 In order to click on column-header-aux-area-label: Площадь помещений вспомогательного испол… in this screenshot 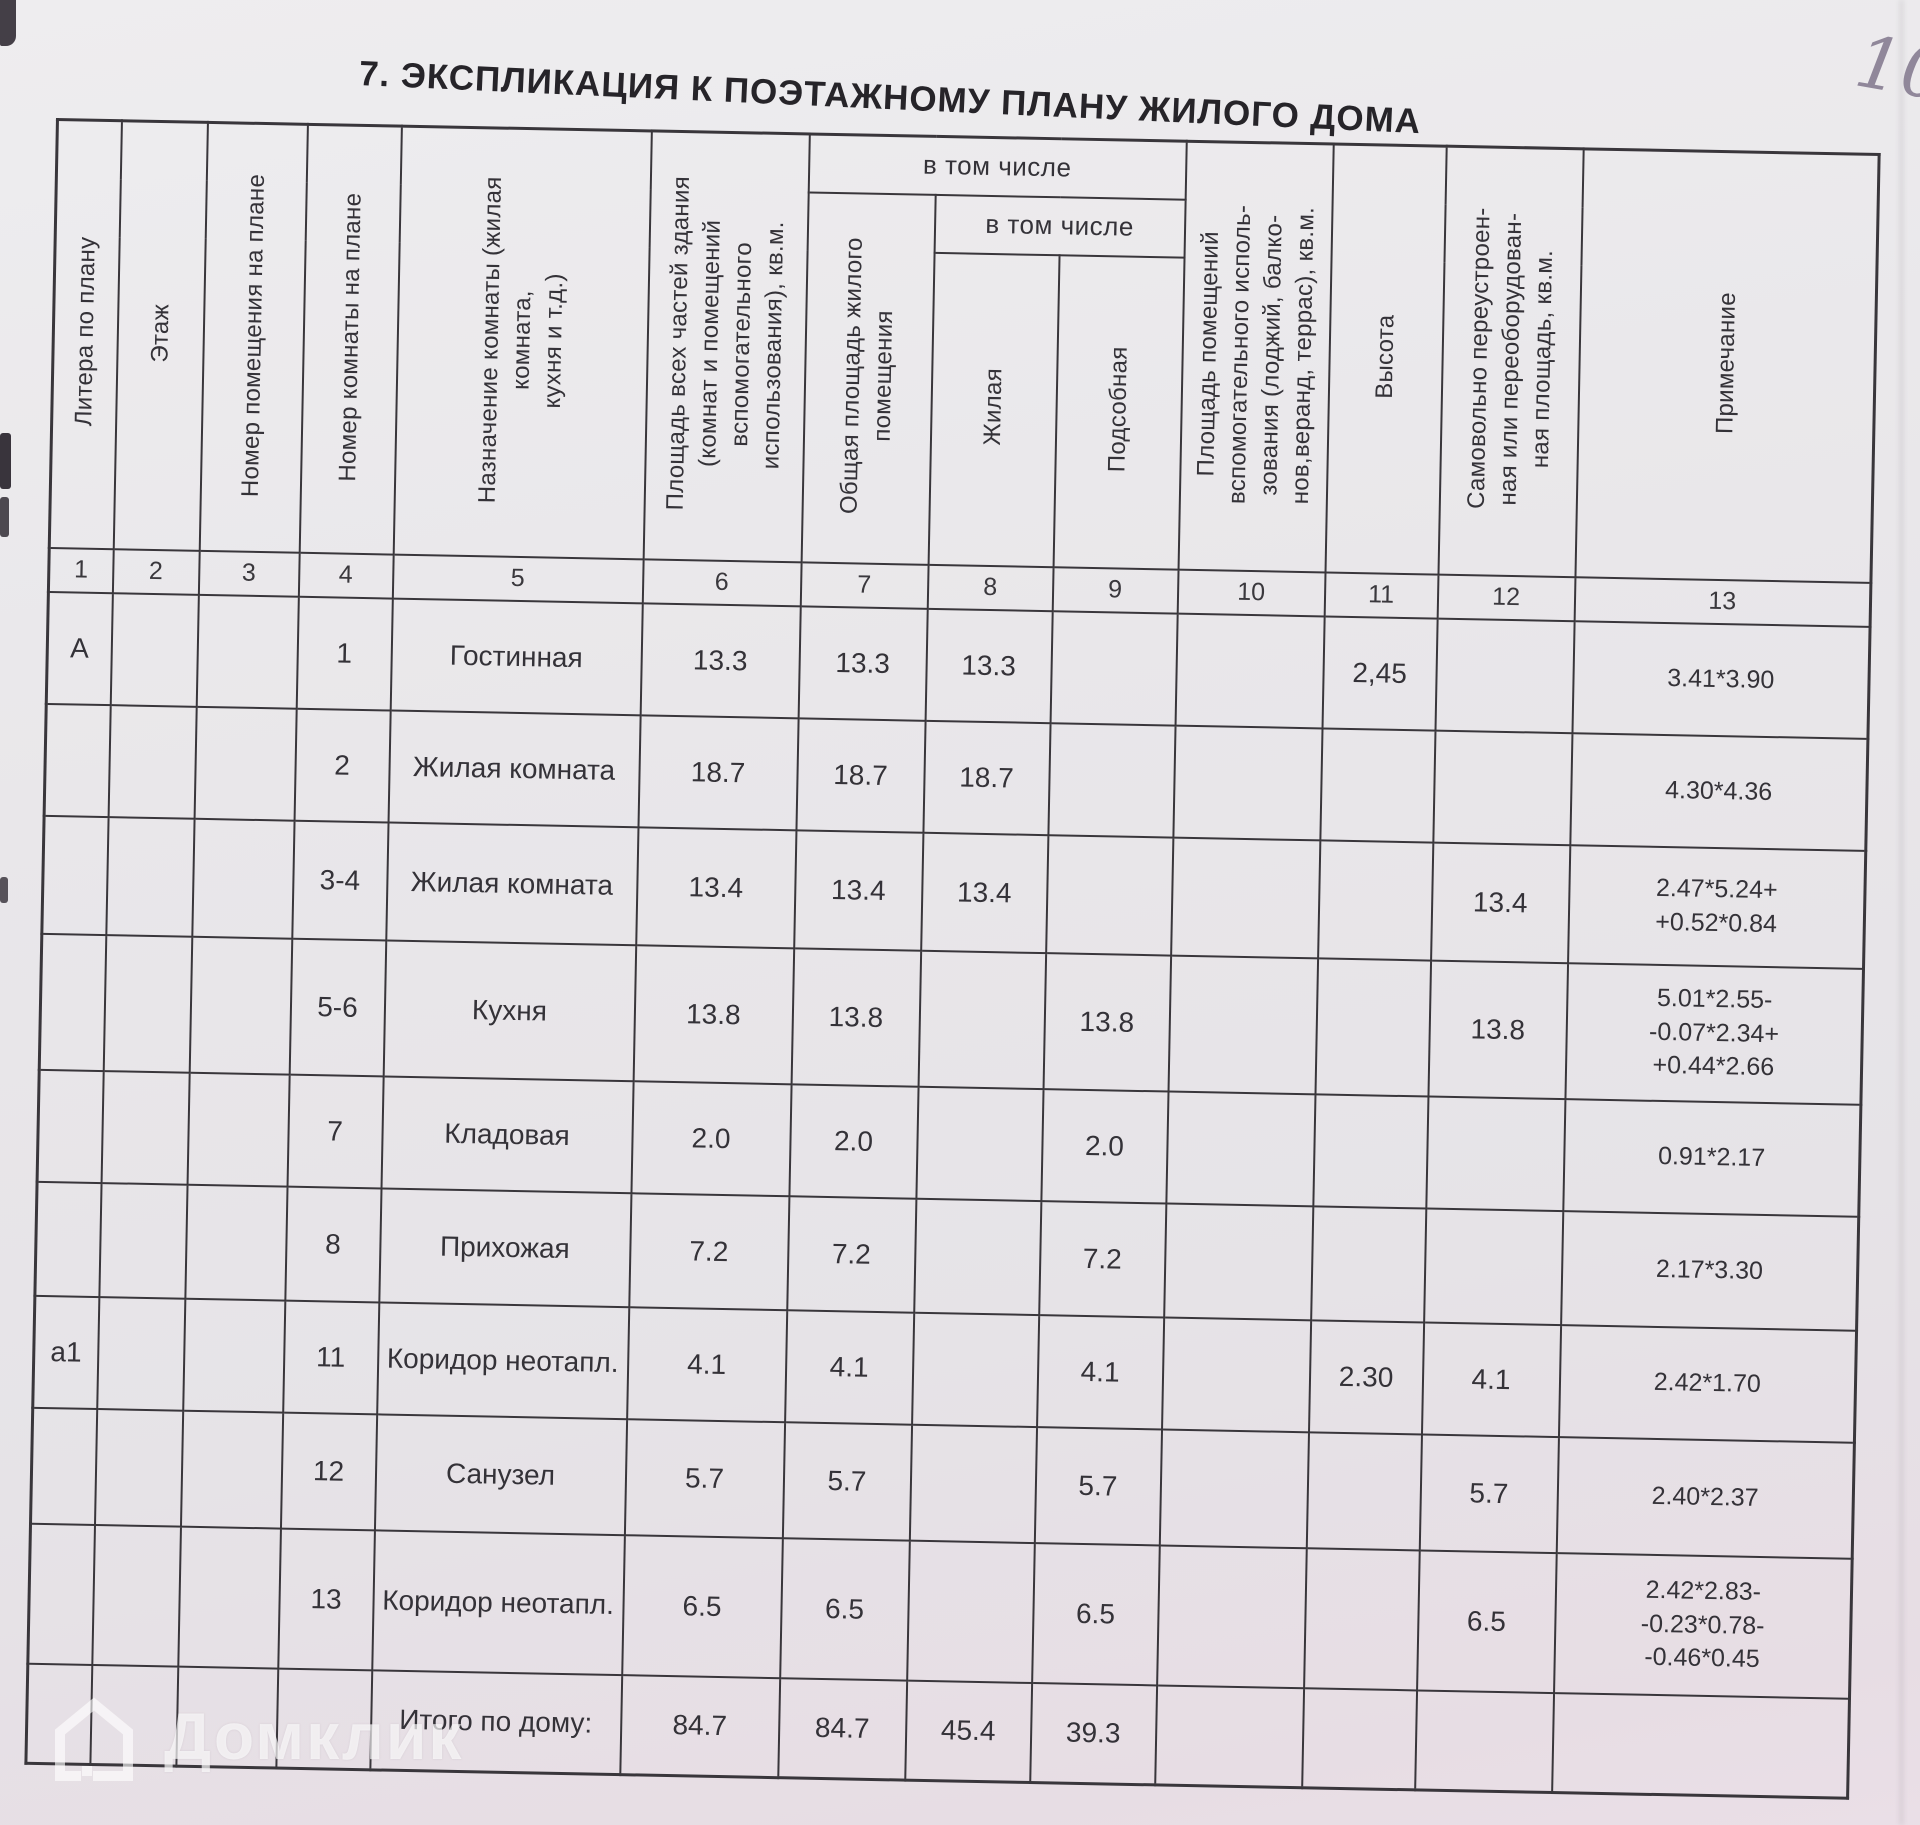, I will do `click(1256, 354)`.